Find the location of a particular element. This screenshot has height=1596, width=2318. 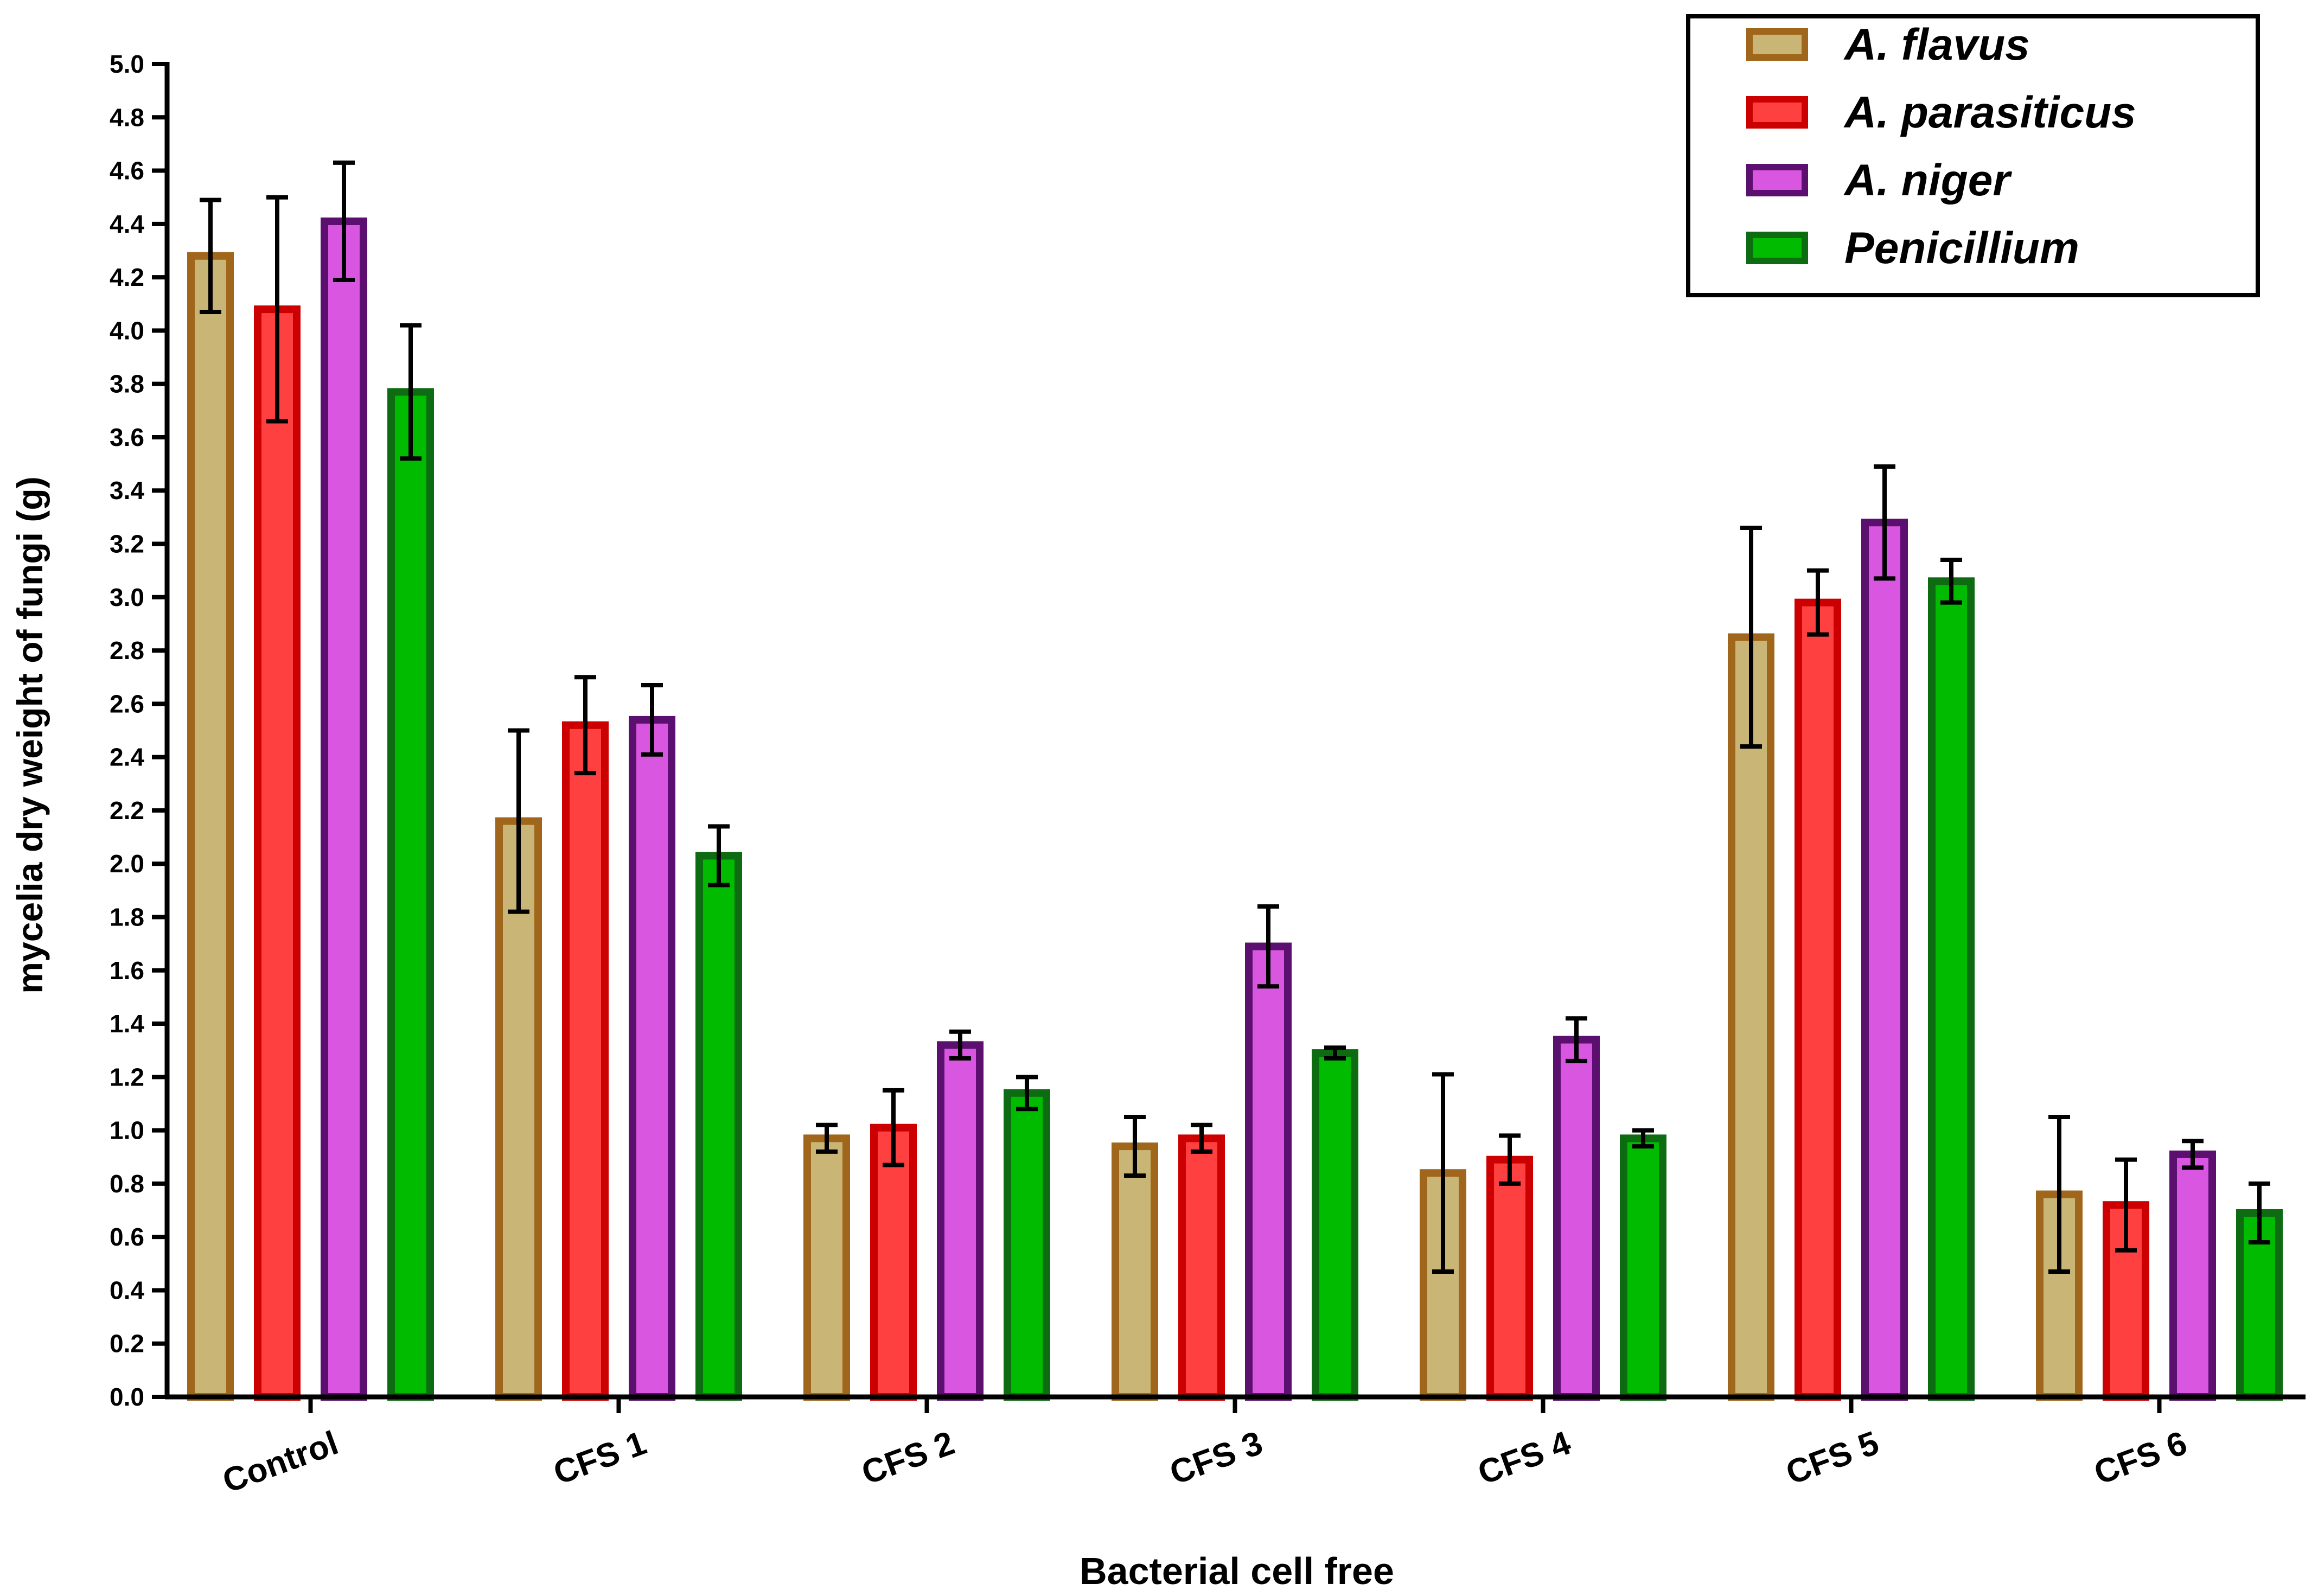

y-tick-label: 1.6 is located at coordinates (127, 970).